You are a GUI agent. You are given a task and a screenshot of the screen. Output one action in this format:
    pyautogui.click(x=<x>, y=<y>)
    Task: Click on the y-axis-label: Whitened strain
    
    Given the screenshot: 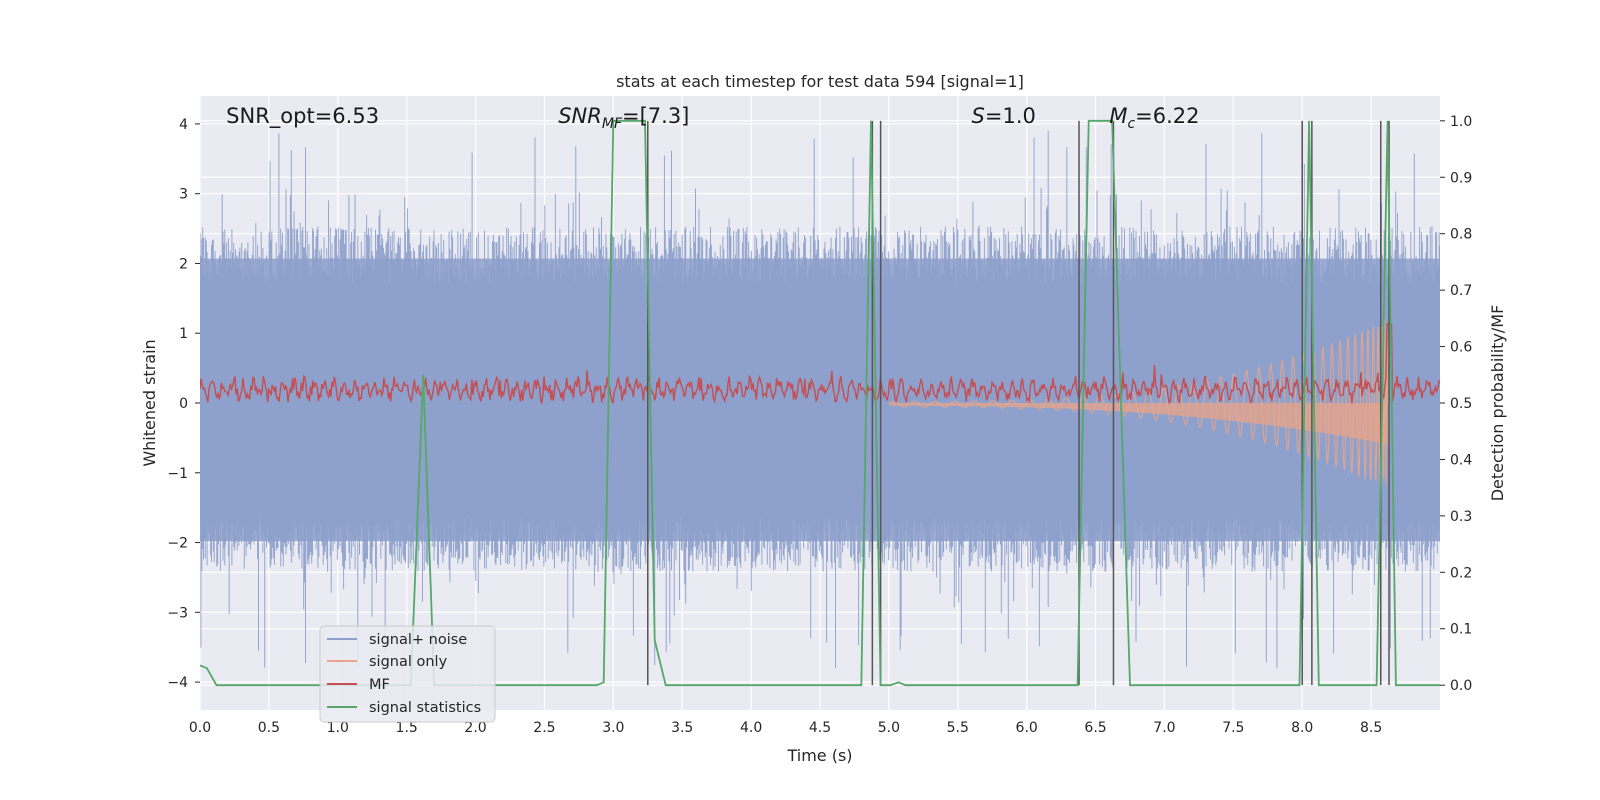 What is the action you would take?
    pyautogui.click(x=149, y=402)
    